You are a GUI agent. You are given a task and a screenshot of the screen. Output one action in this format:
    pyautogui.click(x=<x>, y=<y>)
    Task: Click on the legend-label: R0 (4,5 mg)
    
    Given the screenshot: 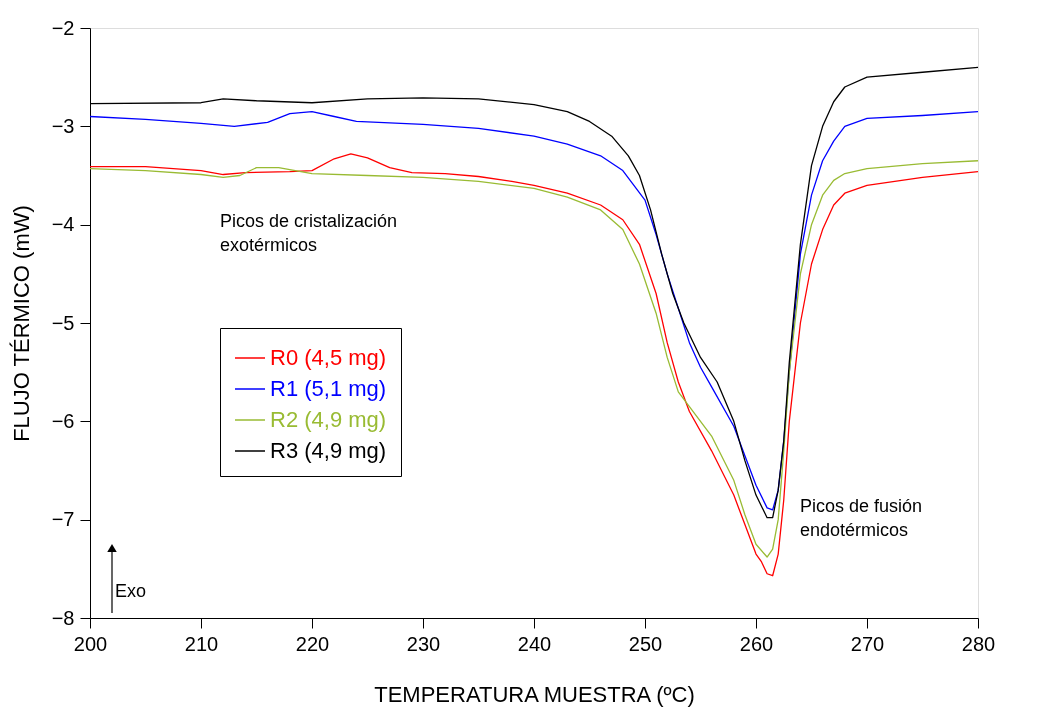 What is the action you would take?
    pyautogui.click(x=328, y=357)
    